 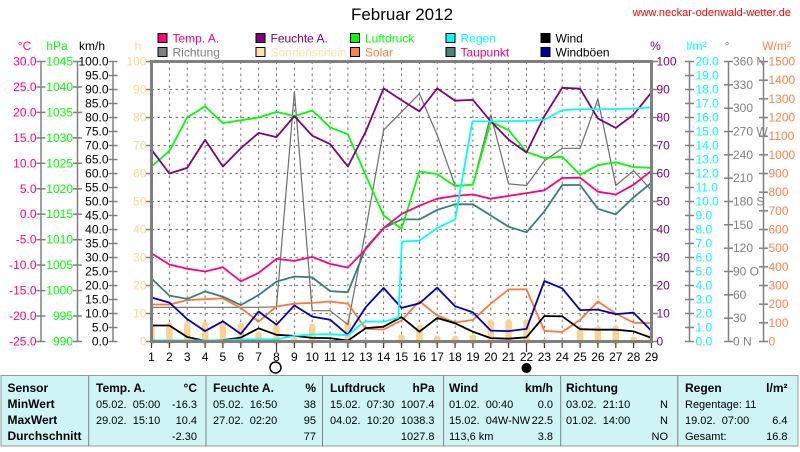 What do you see at coordinates (485, 53) in the screenshot?
I see `svg-text: Taupunkt` at bounding box center [485, 53].